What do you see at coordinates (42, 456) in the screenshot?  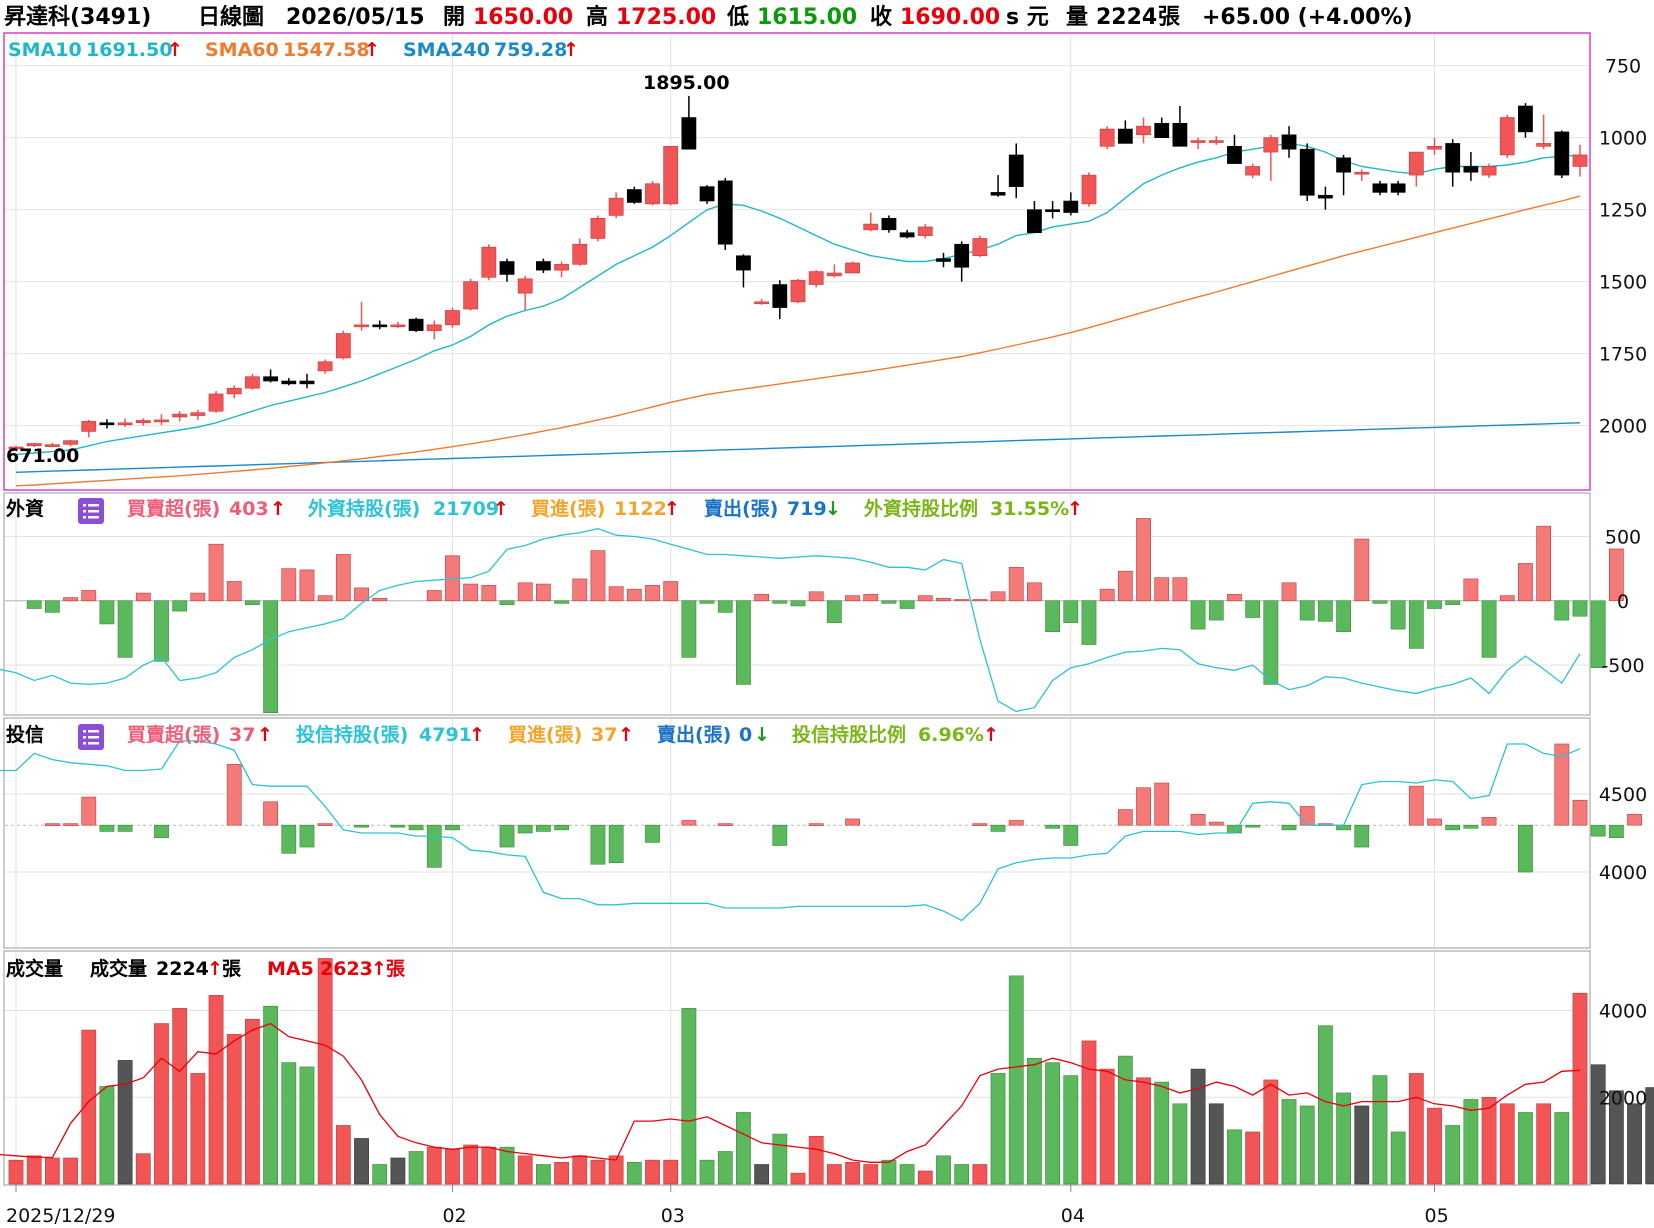 I see `price-min-label: 671.00` at bounding box center [42, 456].